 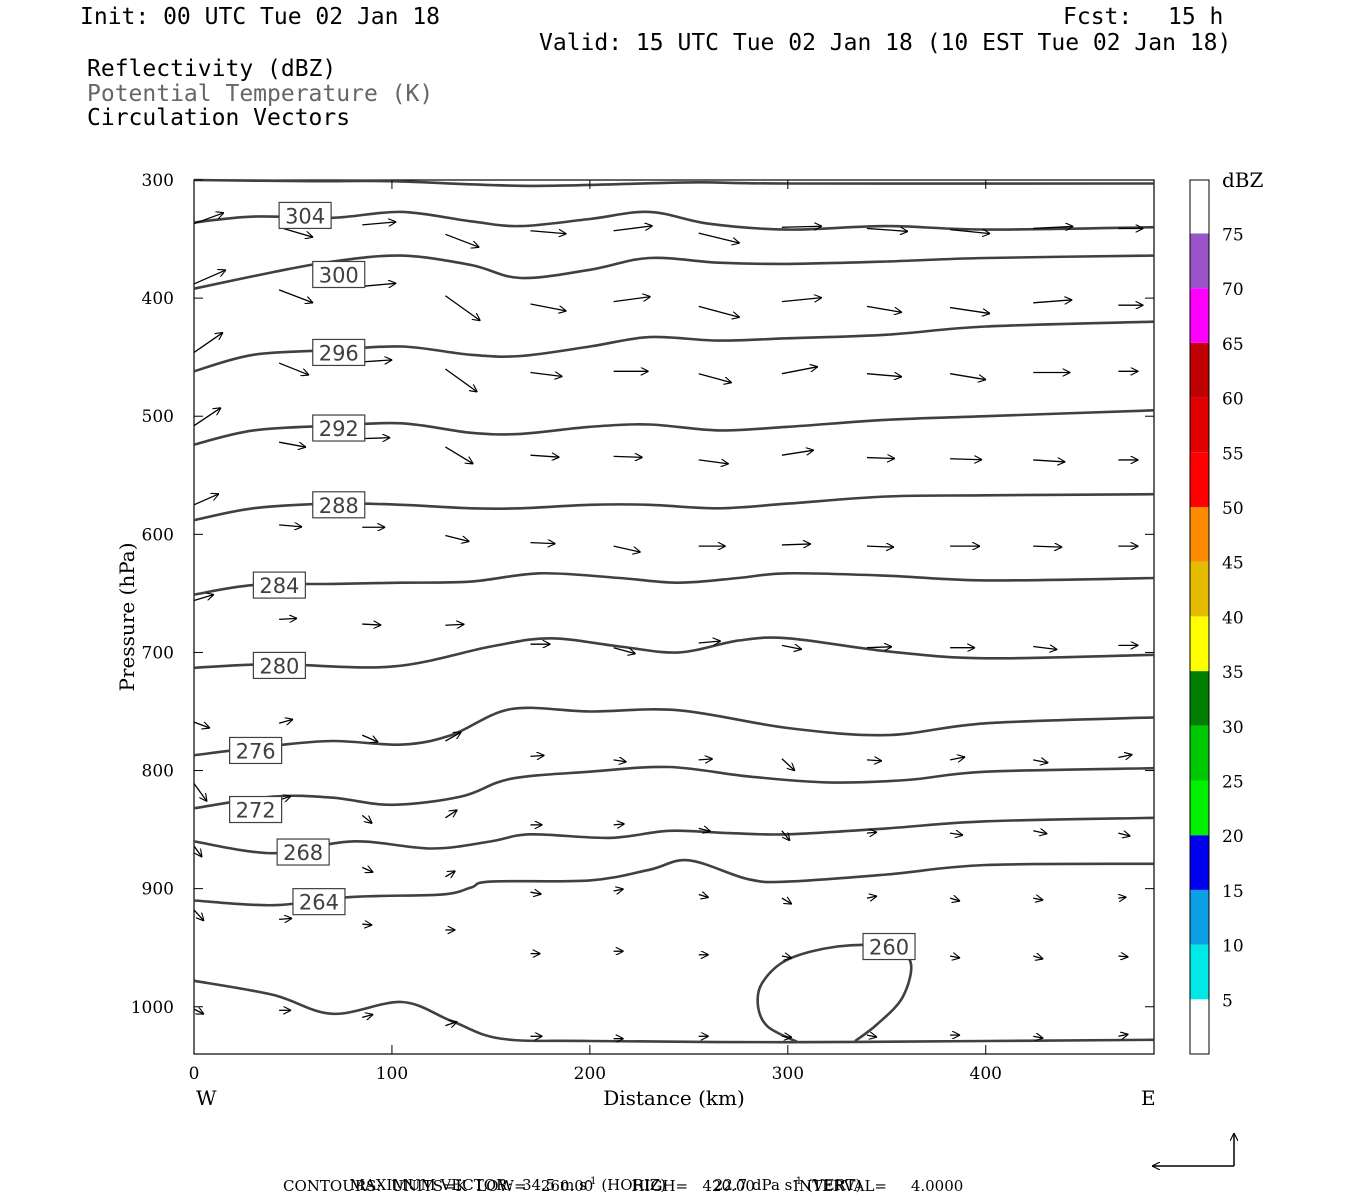 I want to click on y-tick-label: 600, so click(x=158, y=535).